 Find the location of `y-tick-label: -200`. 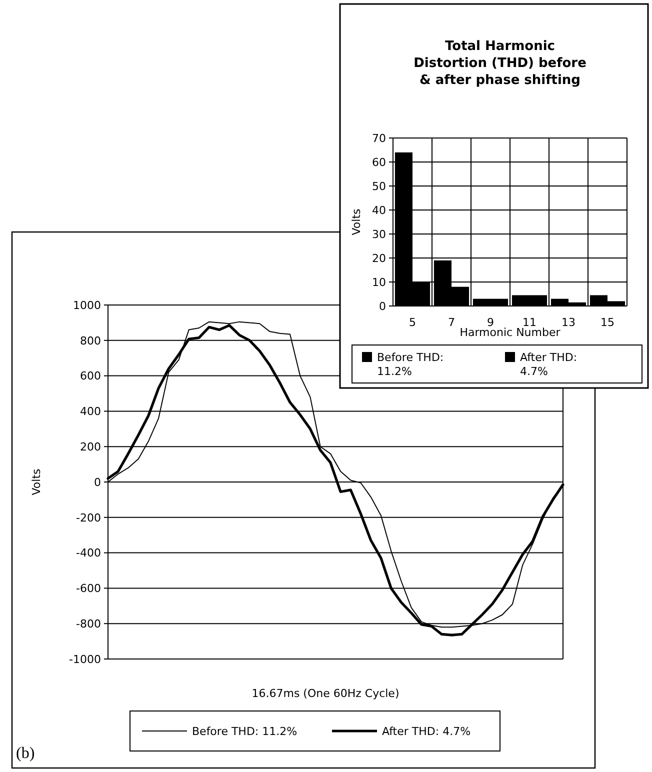

y-tick-label: -200 is located at coordinates (88, 517).